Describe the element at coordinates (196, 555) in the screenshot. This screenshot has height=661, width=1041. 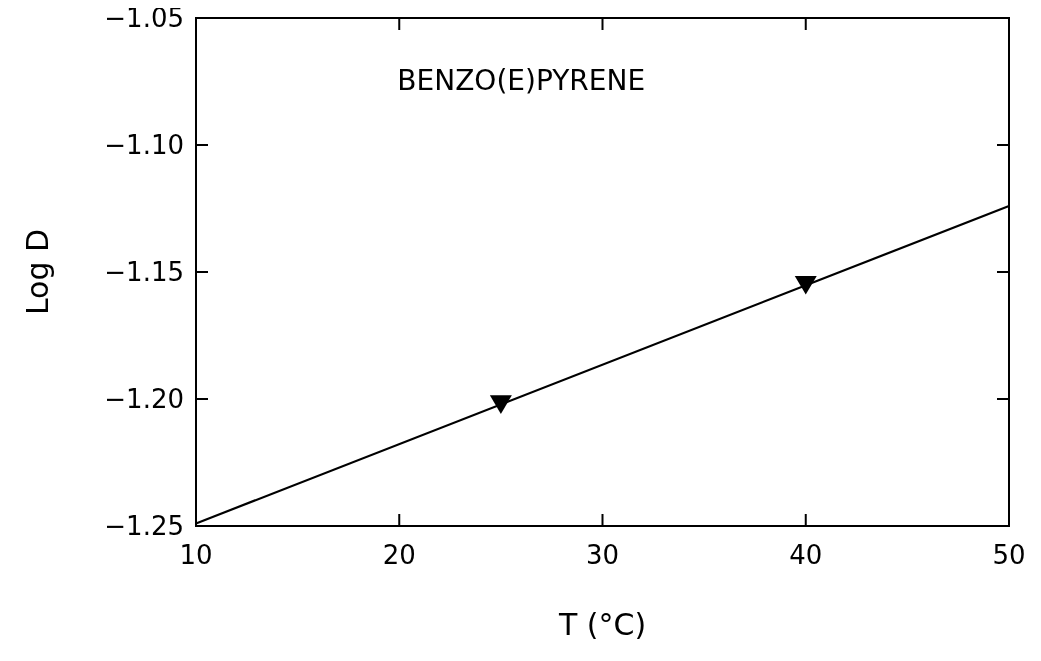
I see `x-tick-label: 10` at that location.